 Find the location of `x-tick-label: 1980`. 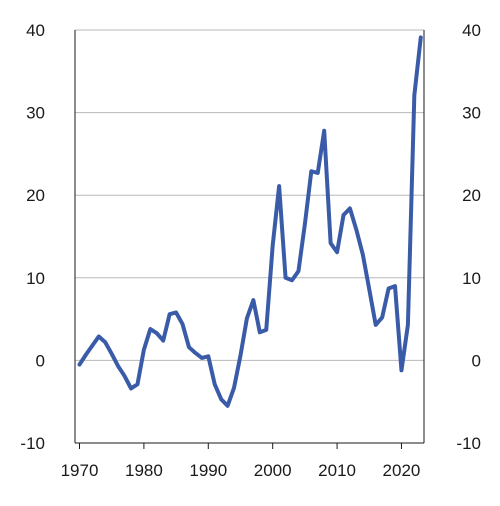

x-tick-label: 1980 is located at coordinates (144, 470).